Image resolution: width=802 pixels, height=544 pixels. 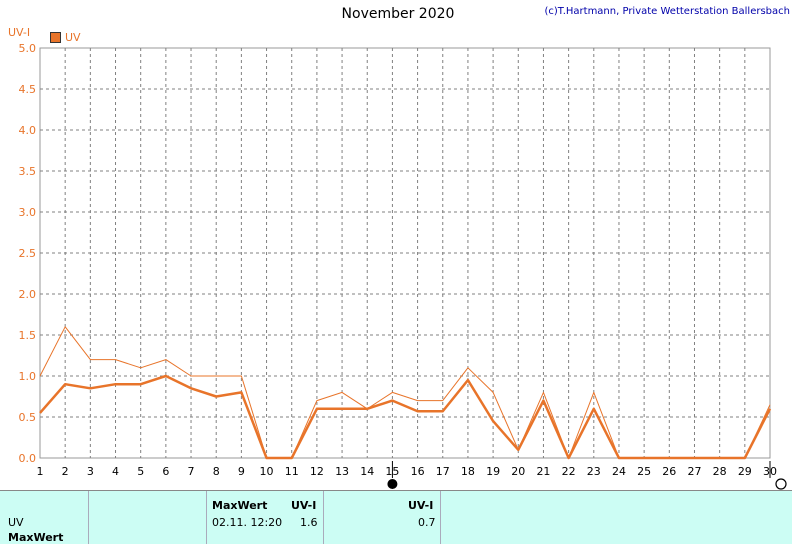 What do you see at coordinates (367, 471) in the screenshot?
I see `x-tick-label: 14` at bounding box center [367, 471].